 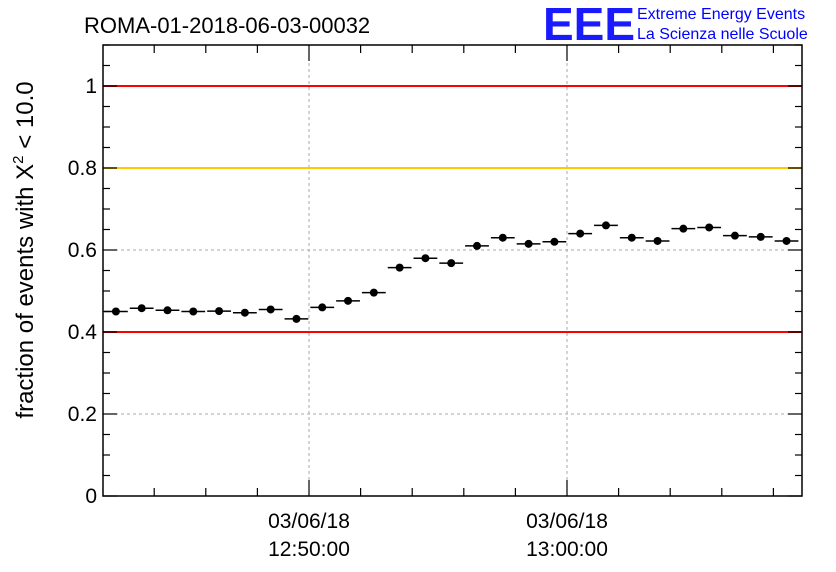 I want to click on x-tick-label-time: 13:00:00, so click(x=567, y=549).